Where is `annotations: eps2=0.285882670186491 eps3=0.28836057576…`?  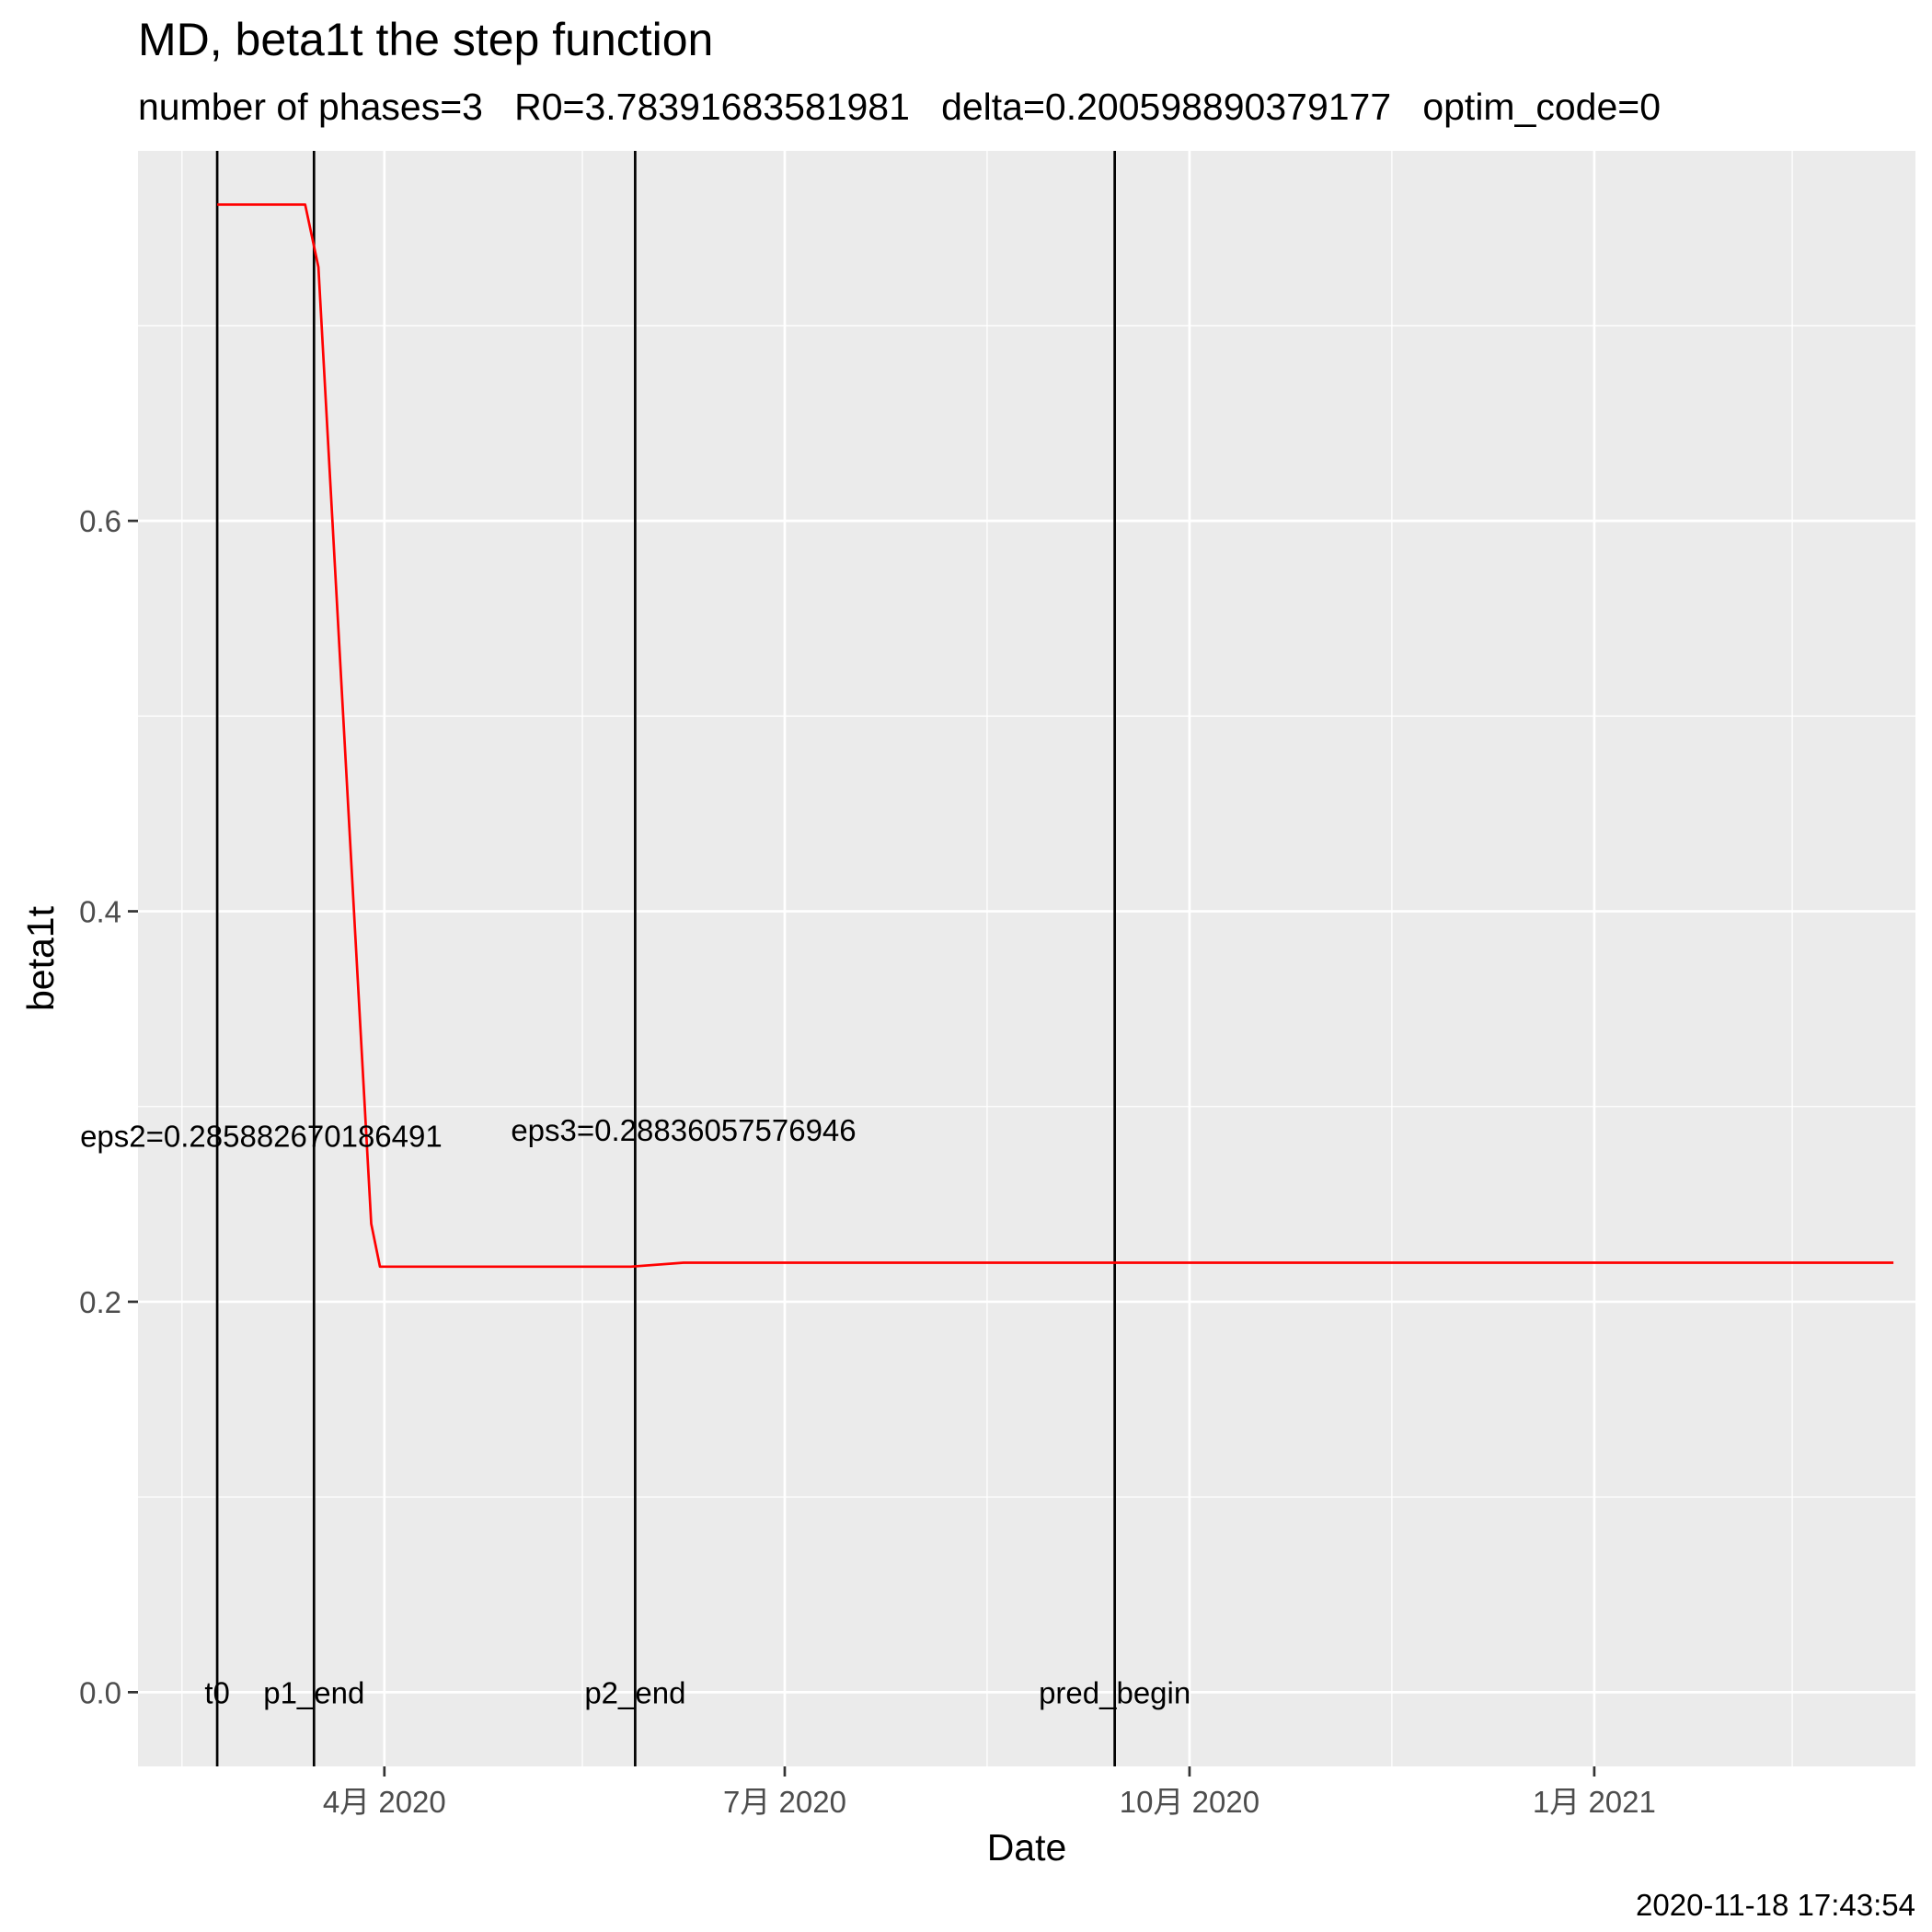
annotations: eps2=0.285882670186491 eps3=0.28836057576… is located at coordinates (468, 1133).